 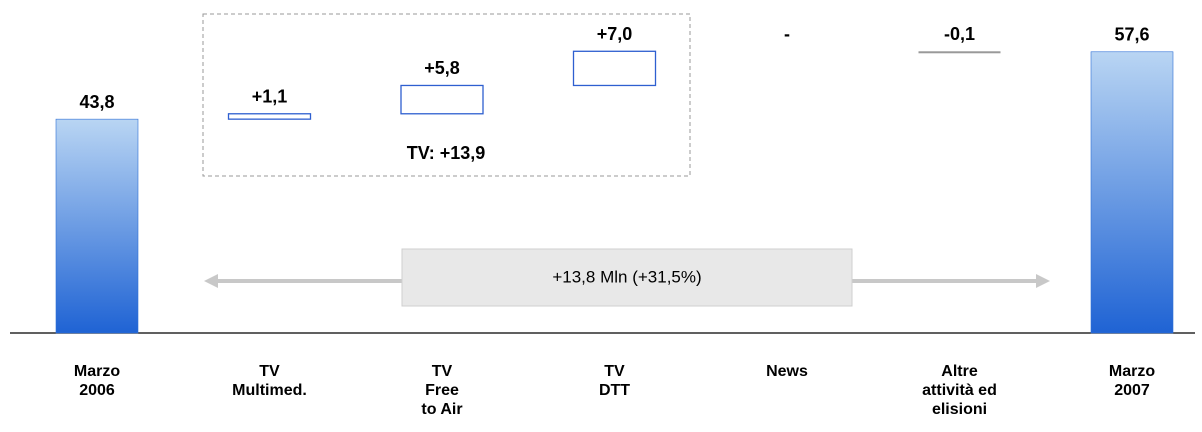 I want to click on x-tick-label: TV DTT, so click(x=614, y=381).